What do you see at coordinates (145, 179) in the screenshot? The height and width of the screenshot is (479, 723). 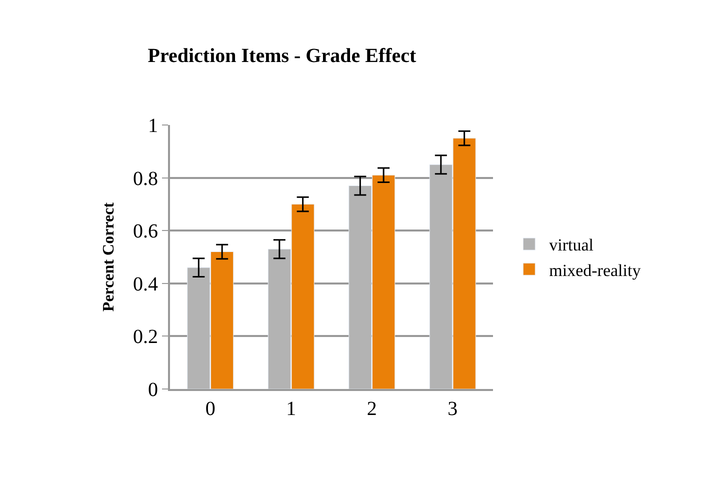 I see `y-tick-label: 0.8` at bounding box center [145, 179].